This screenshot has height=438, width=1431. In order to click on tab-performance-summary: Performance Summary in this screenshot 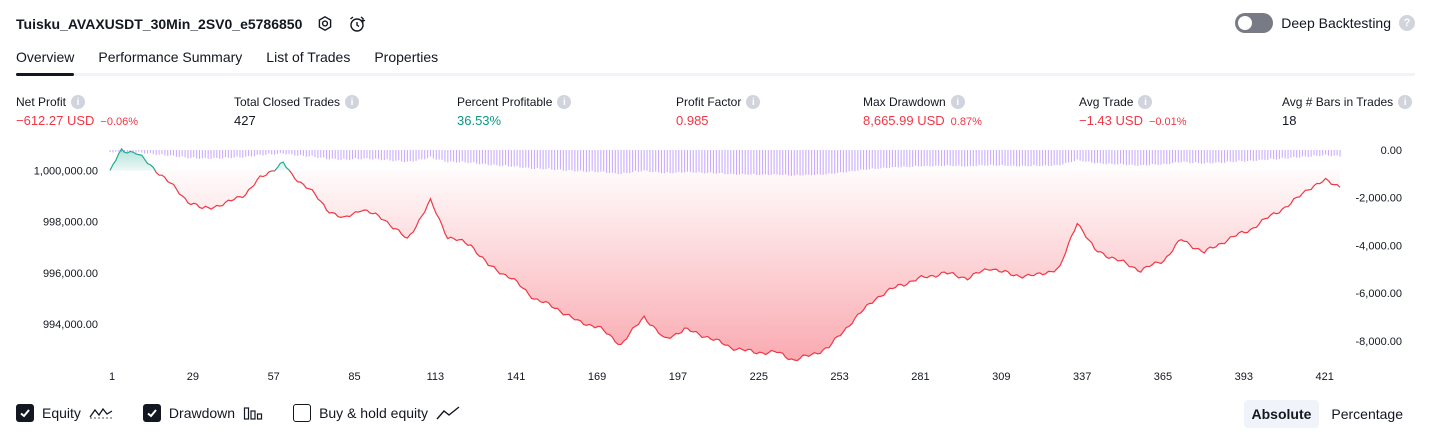, I will do `click(170, 57)`.